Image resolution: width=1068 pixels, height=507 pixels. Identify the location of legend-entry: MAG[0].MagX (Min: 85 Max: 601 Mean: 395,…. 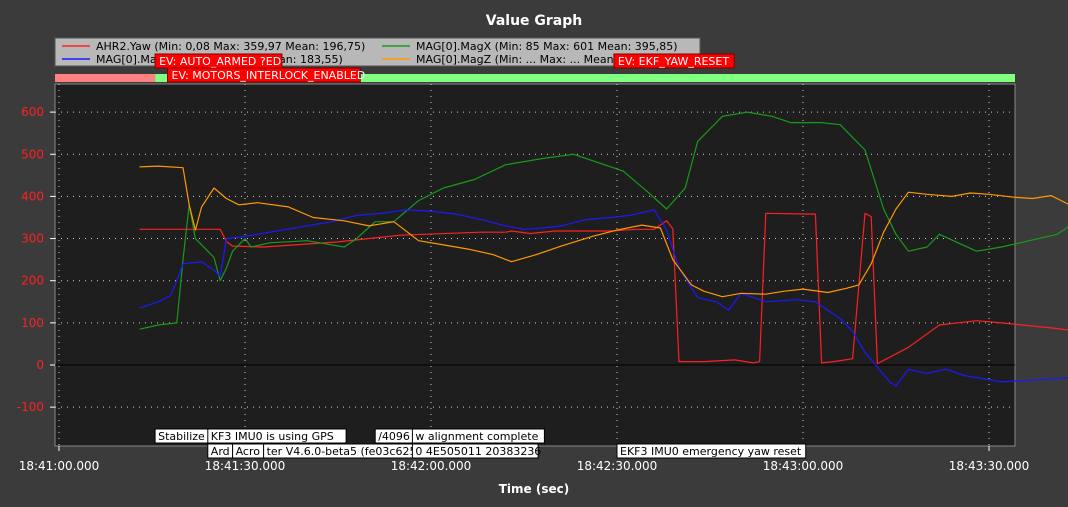
(547, 46).